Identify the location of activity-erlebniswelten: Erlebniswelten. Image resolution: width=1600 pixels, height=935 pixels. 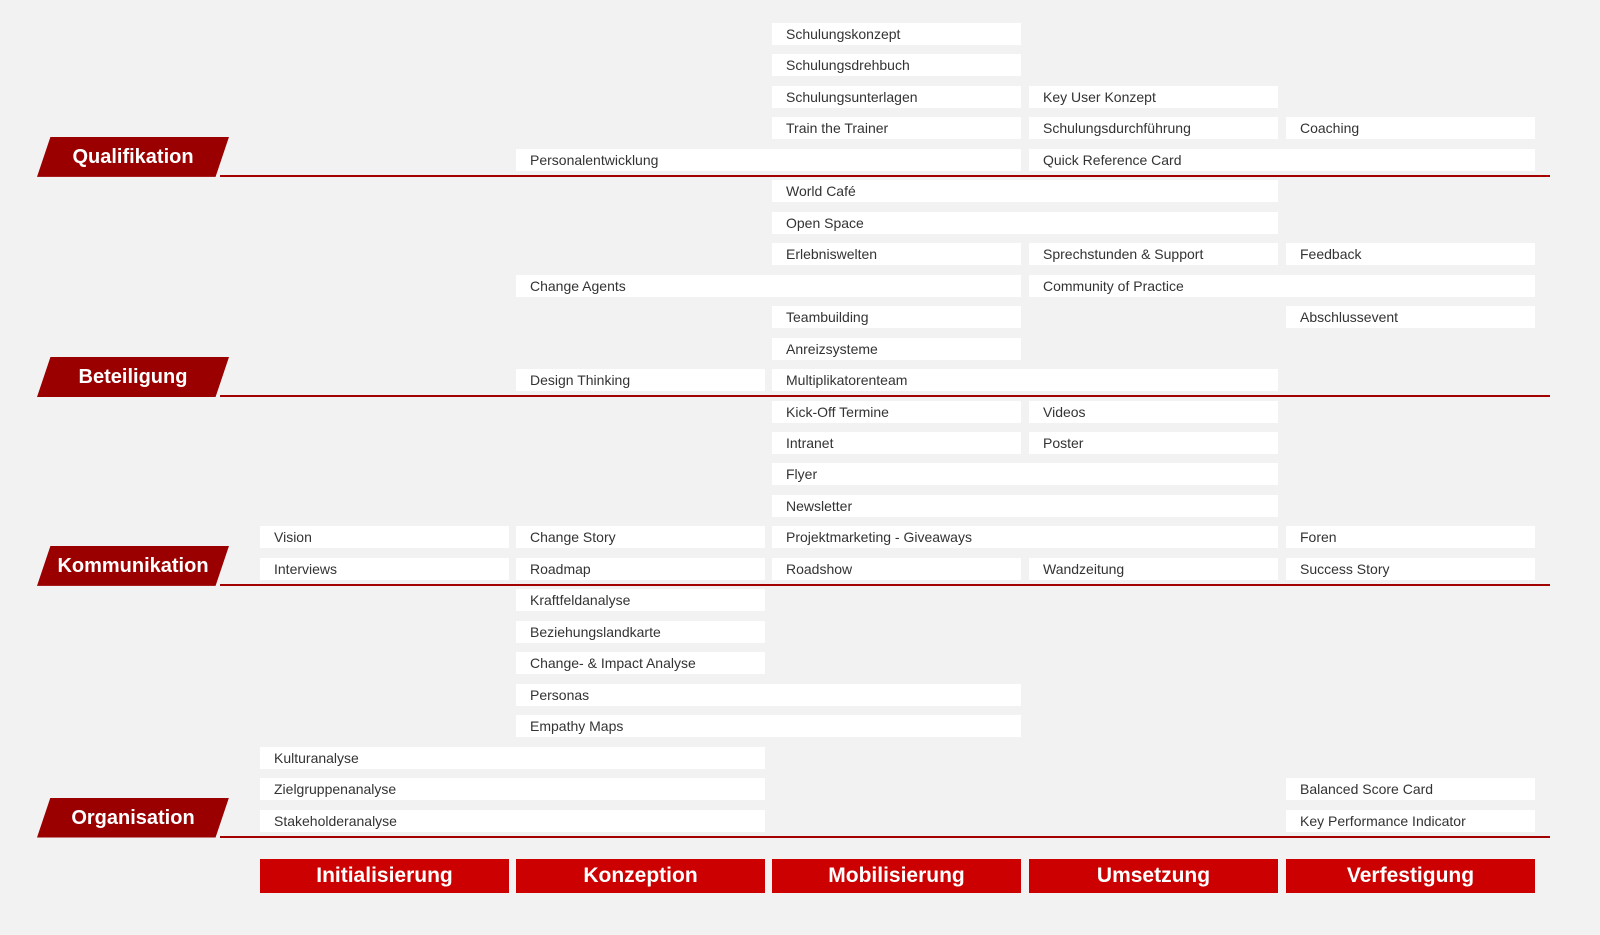
(896, 254).